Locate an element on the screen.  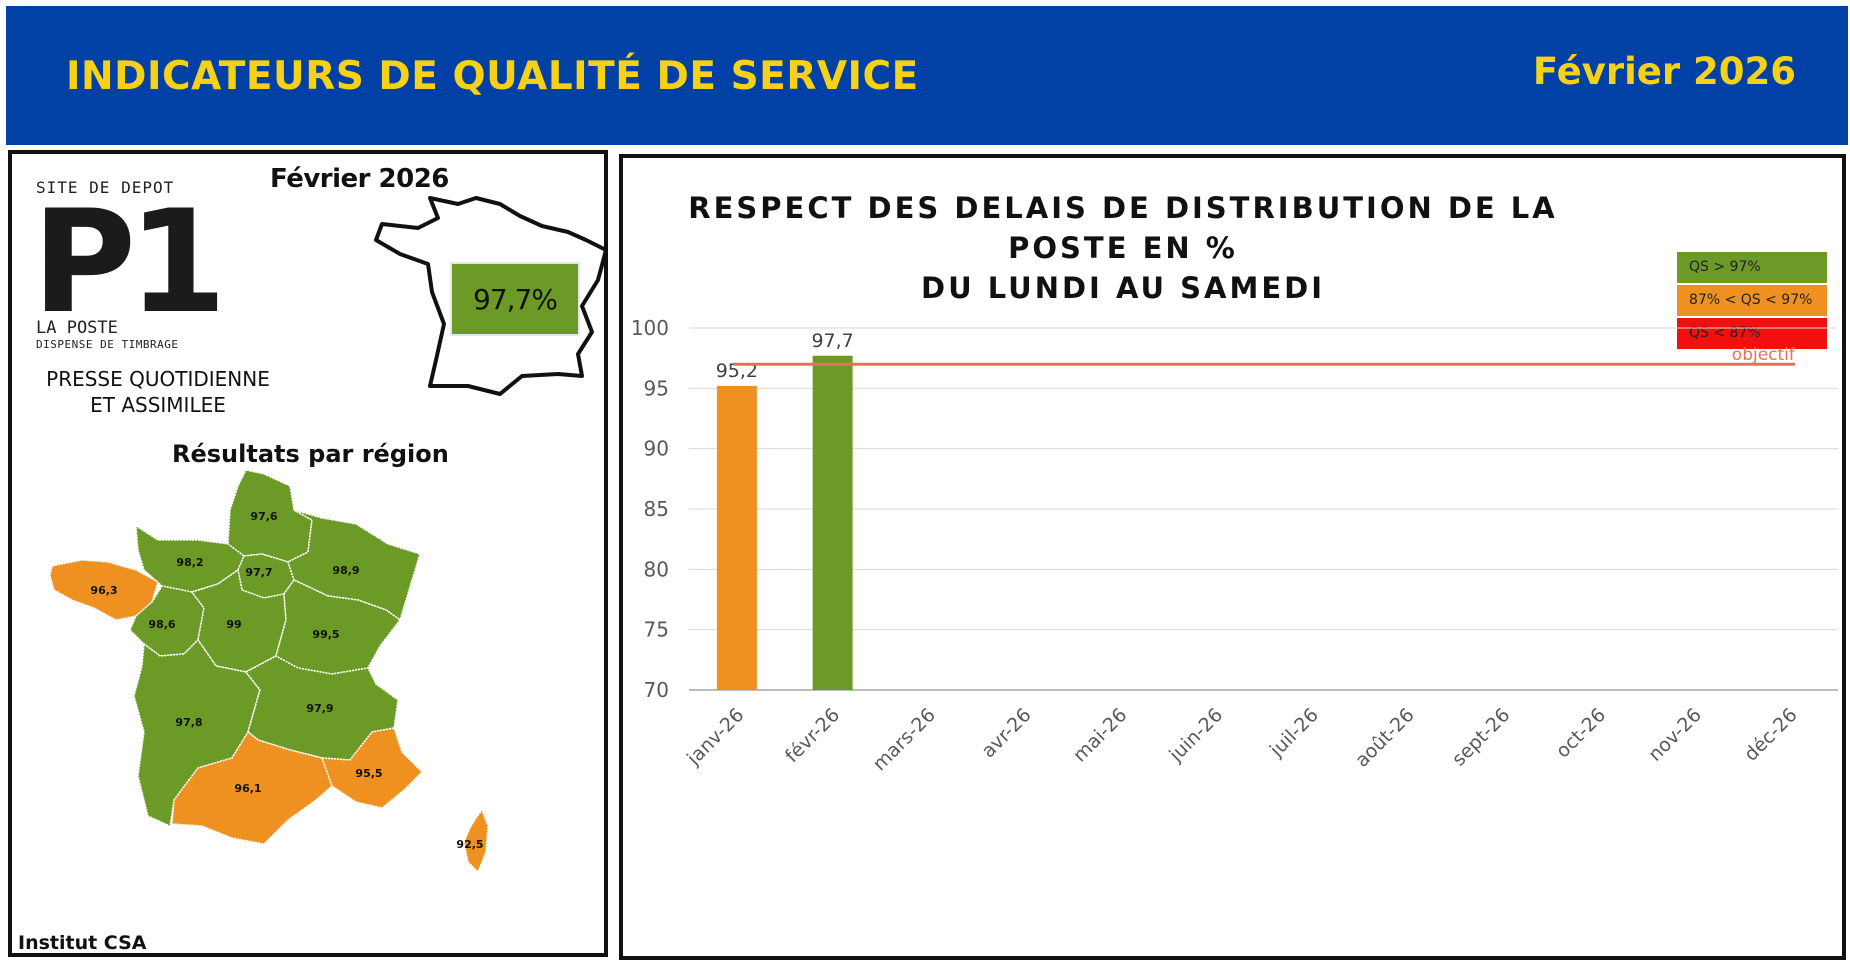
region-hauts-de-france is located at coordinates (270, 516).